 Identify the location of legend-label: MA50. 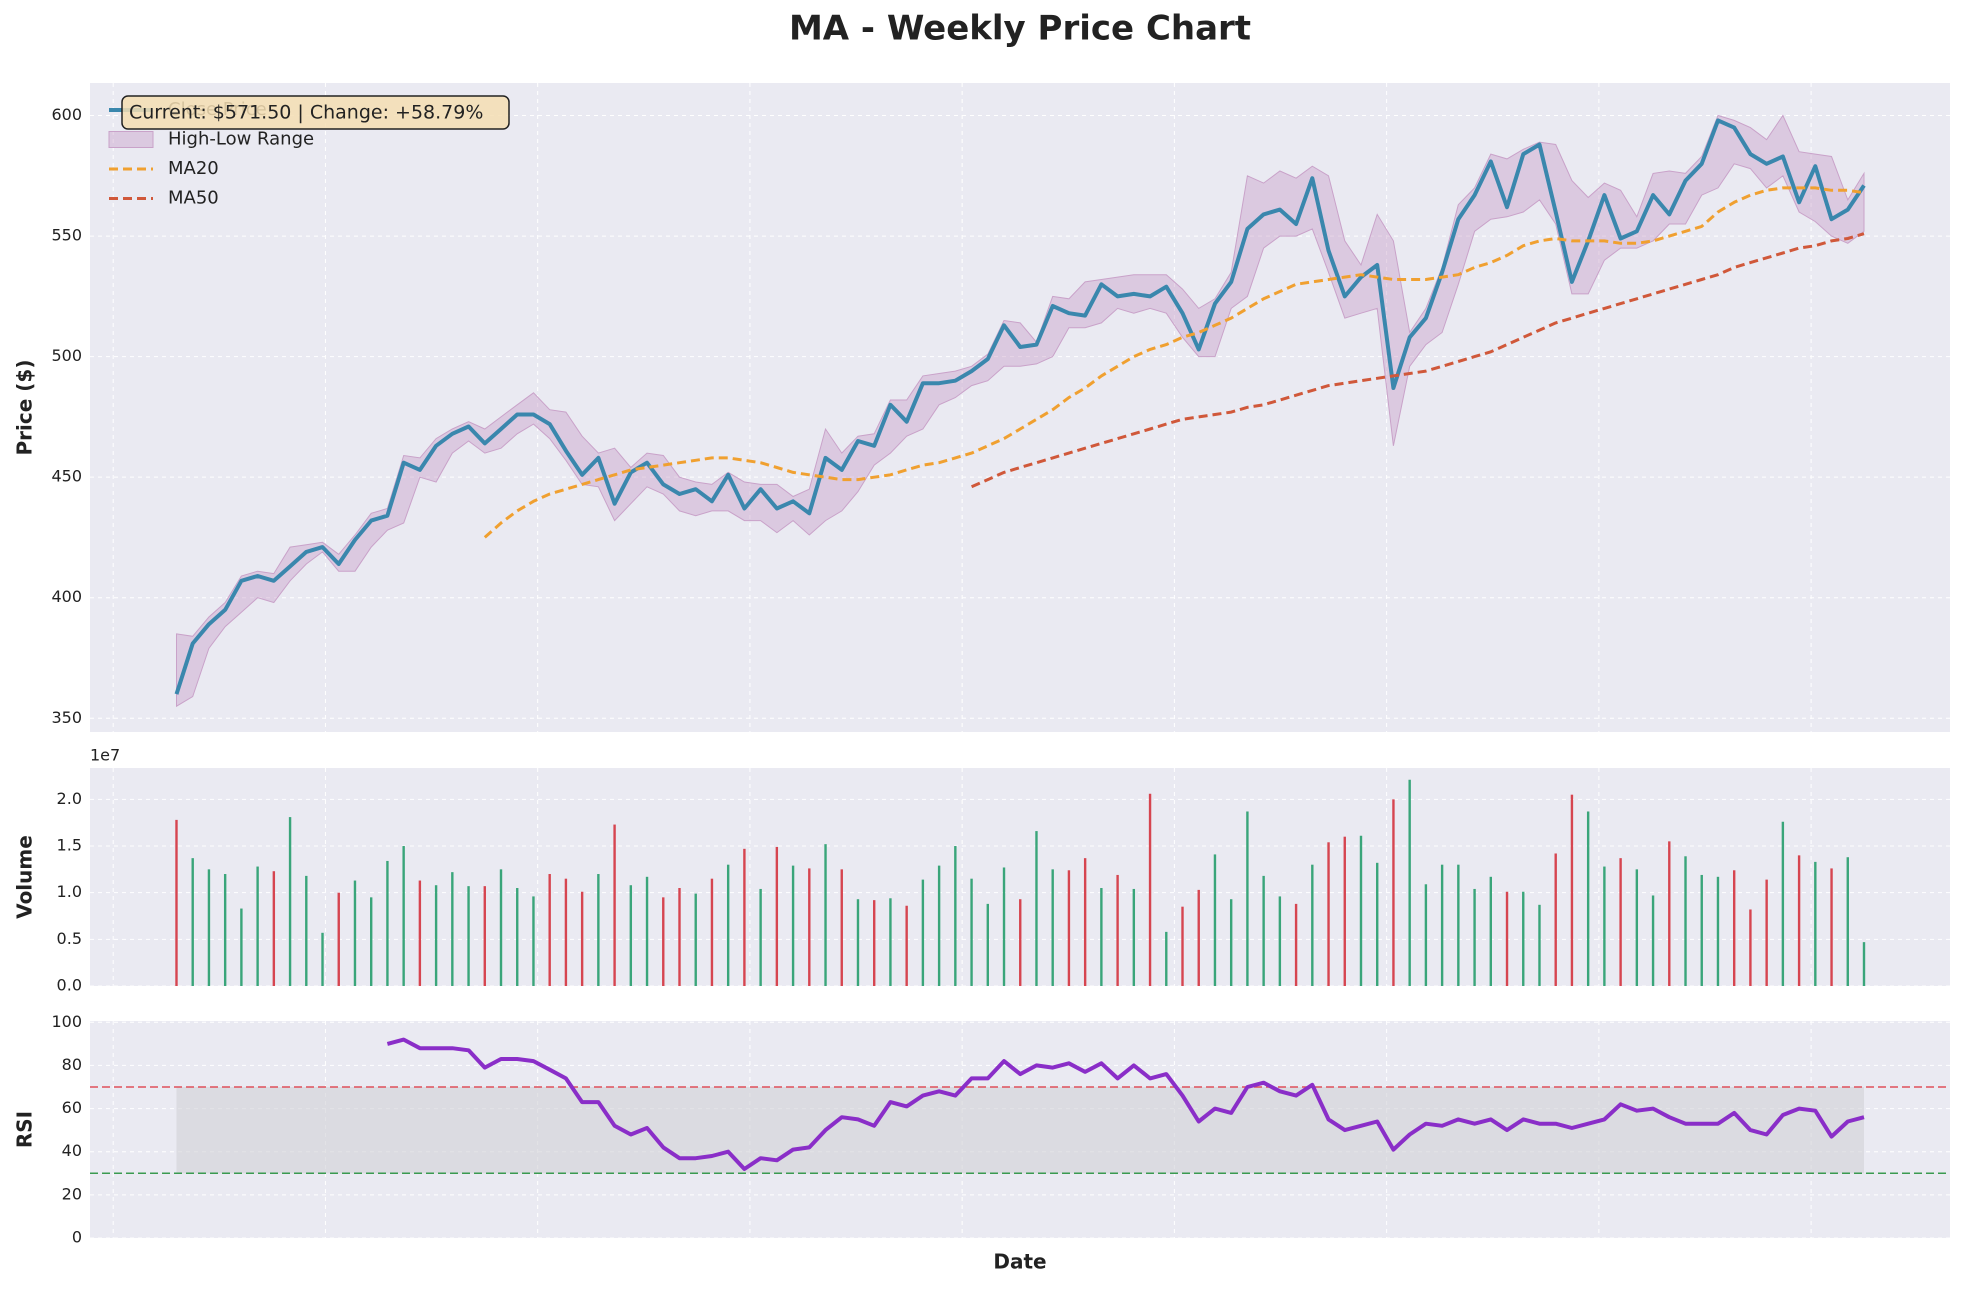
(193, 198).